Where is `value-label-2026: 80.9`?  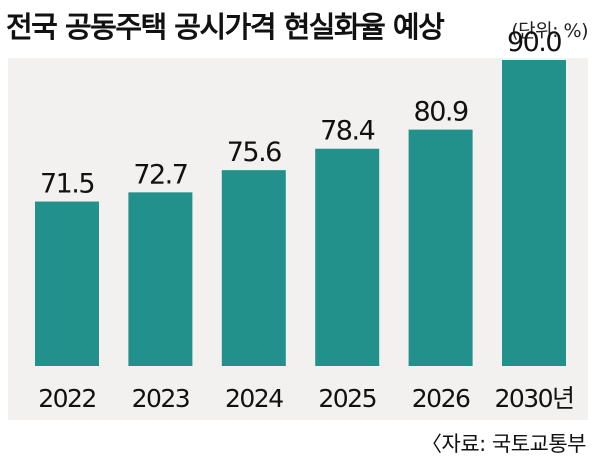 value-label-2026: 80.9 is located at coordinates (441, 112).